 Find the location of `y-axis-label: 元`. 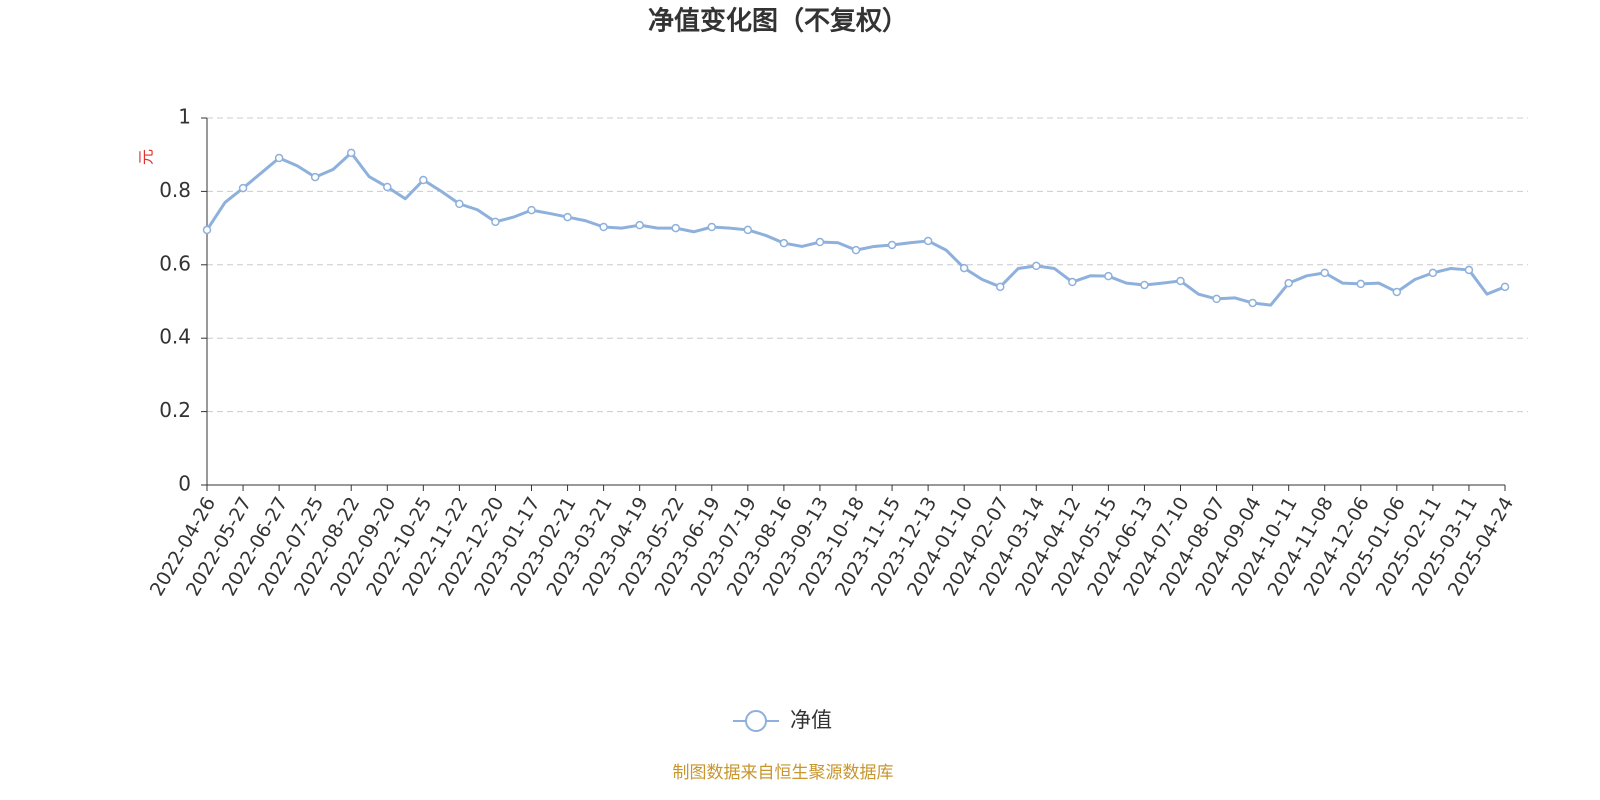

y-axis-label: 元 is located at coordinates (146, 157).